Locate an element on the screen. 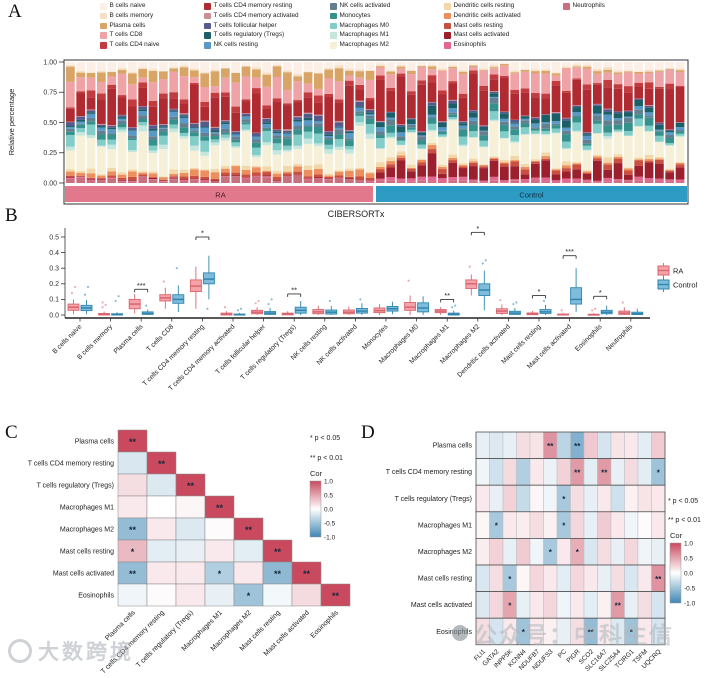  legend-label: T cells CD8 is located at coordinates (126, 35).